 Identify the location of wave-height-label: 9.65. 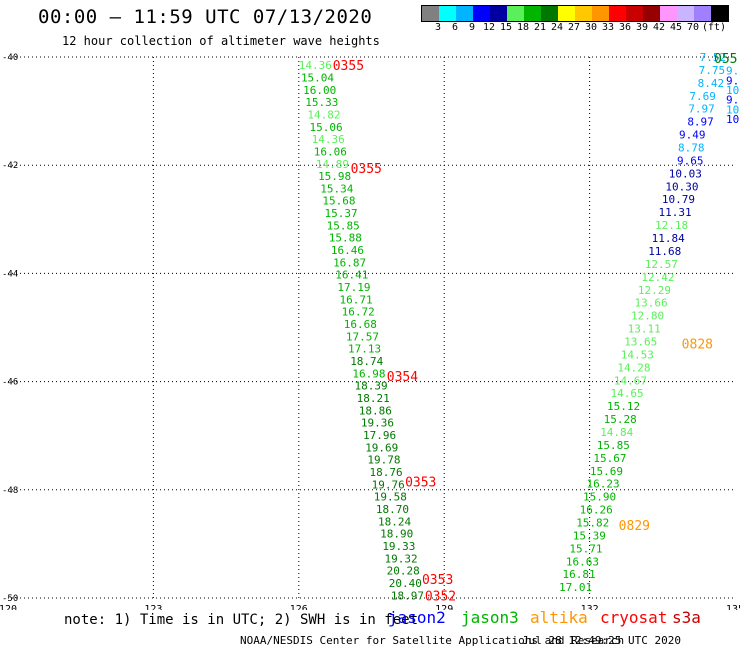
(690, 160).